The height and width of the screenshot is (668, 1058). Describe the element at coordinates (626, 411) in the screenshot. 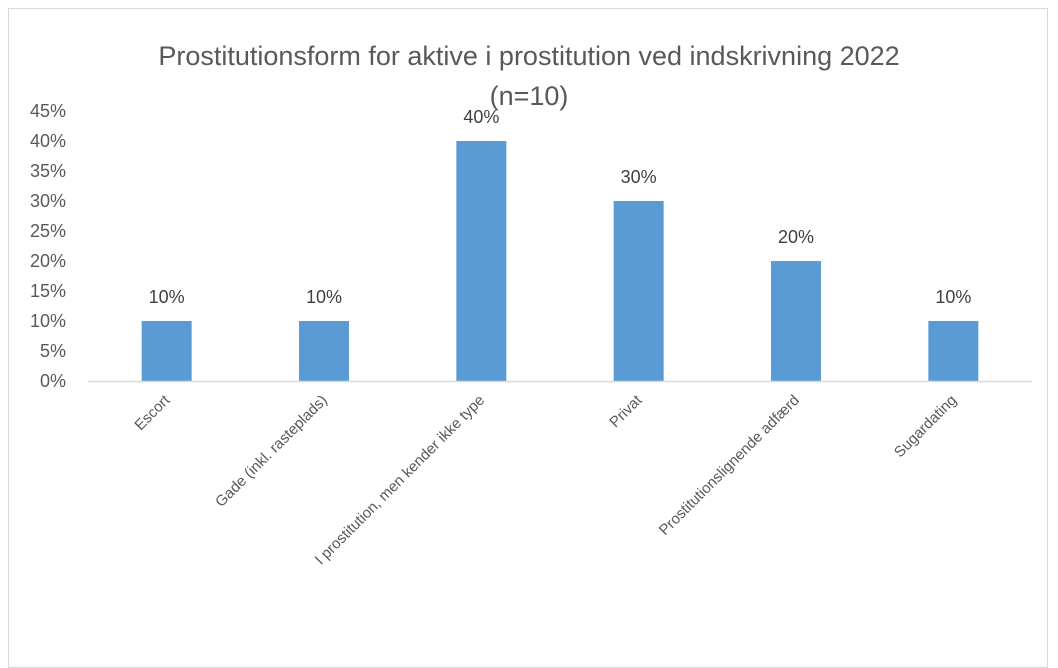

I see `x-tick-label: Privat` at that location.